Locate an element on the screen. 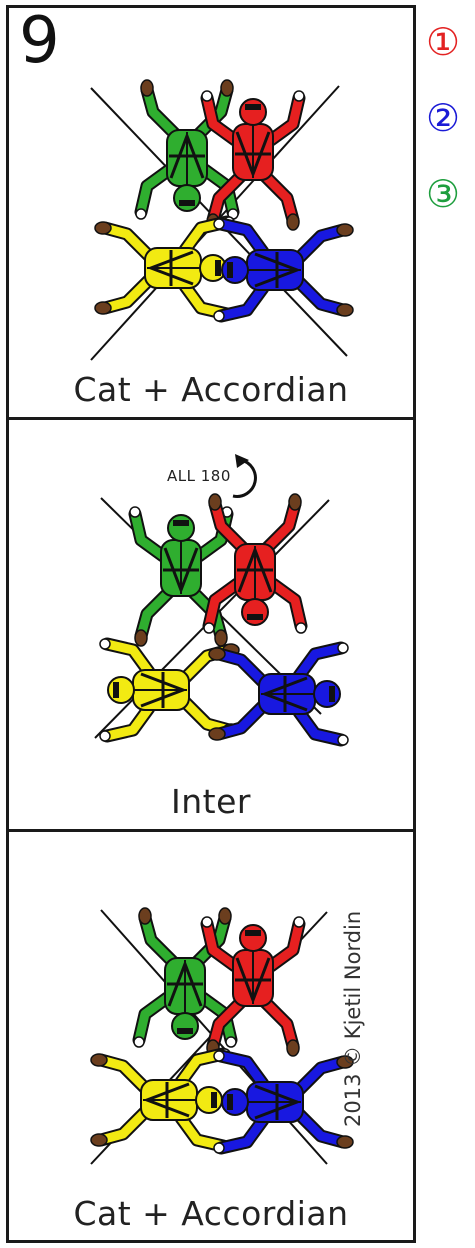  copyright-notice: 2013 © Kjetil Nordin is located at coordinates (353, 1018).